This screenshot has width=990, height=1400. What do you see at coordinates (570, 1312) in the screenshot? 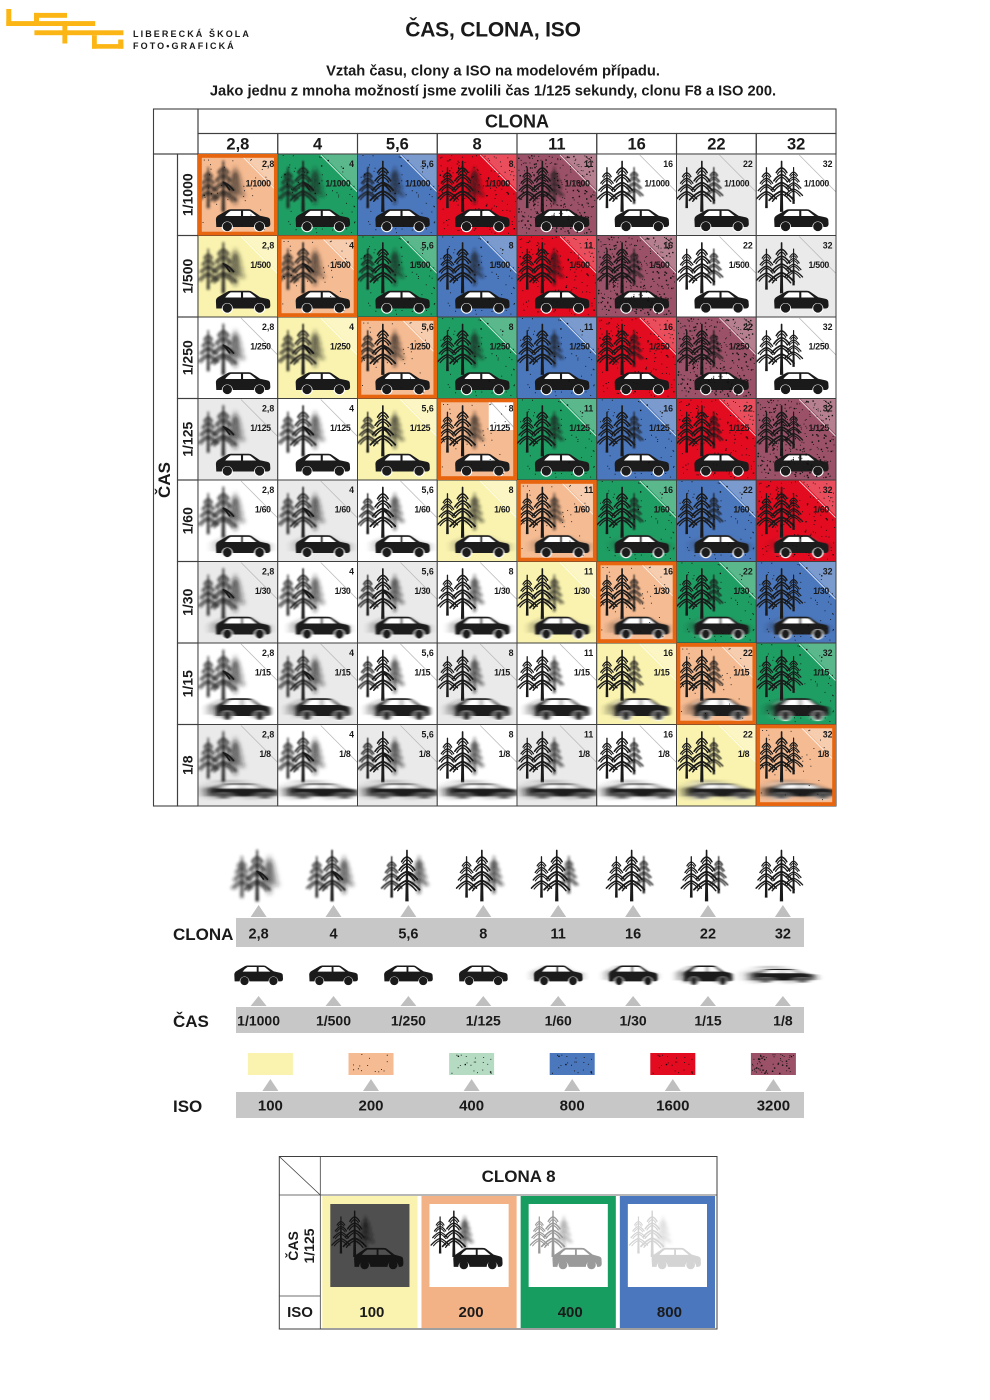
I see `svg-text: 400` at bounding box center [570, 1312].